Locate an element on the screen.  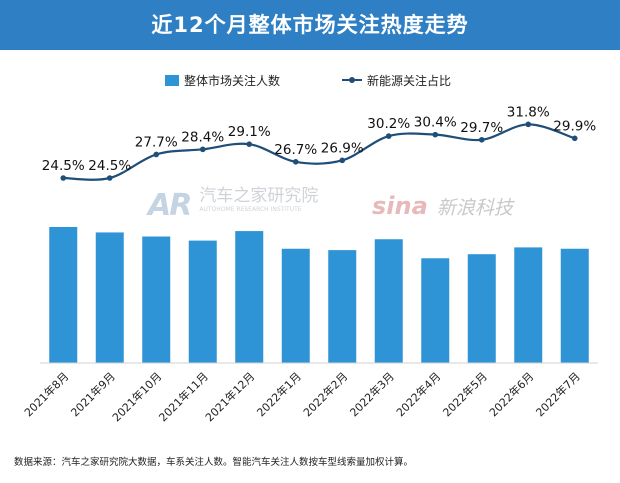
data-label: 27.7% is located at coordinates (156, 142).